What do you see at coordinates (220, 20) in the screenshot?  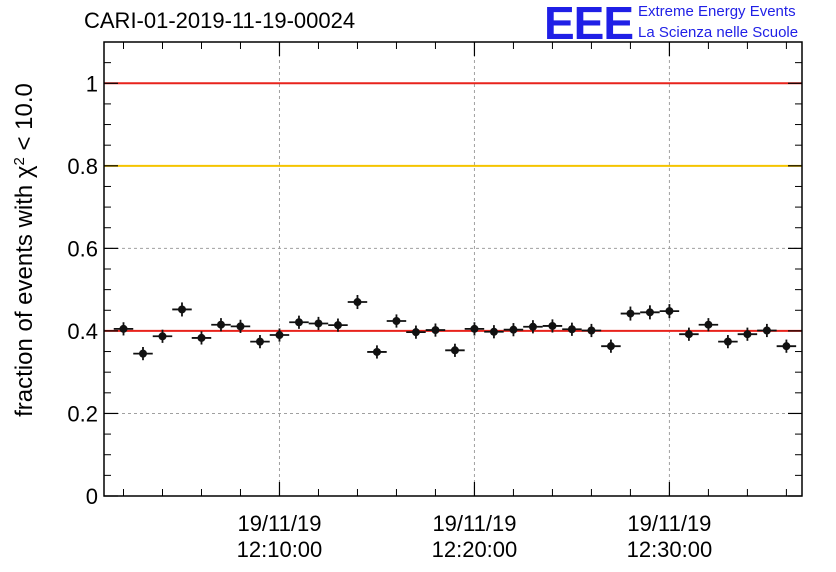 I see `chart-title: CARI-01-2019-11-19-00024` at bounding box center [220, 20].